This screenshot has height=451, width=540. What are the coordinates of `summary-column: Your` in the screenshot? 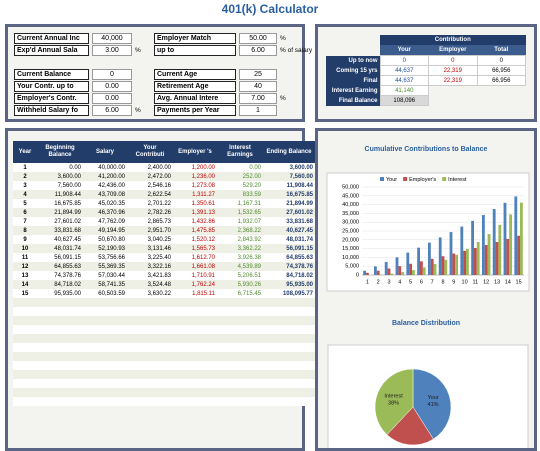 It's located at (404, 50).